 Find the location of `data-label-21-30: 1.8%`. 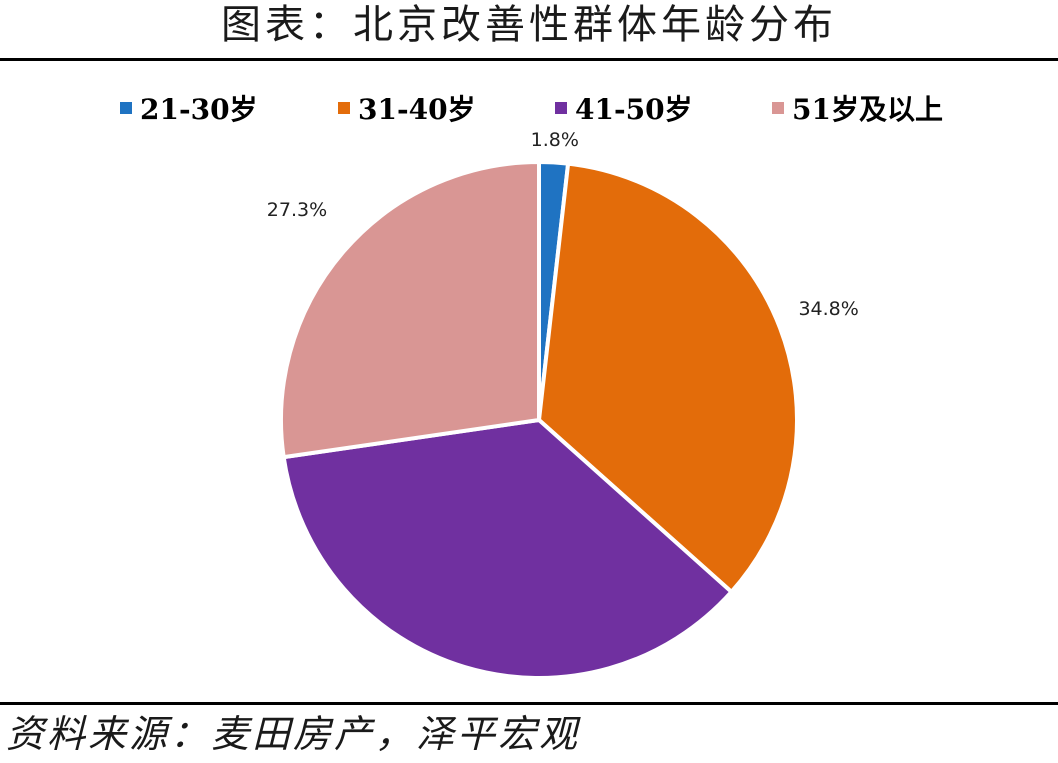

data-label-21-30: 1.8% is located at coordinates (555, 140).